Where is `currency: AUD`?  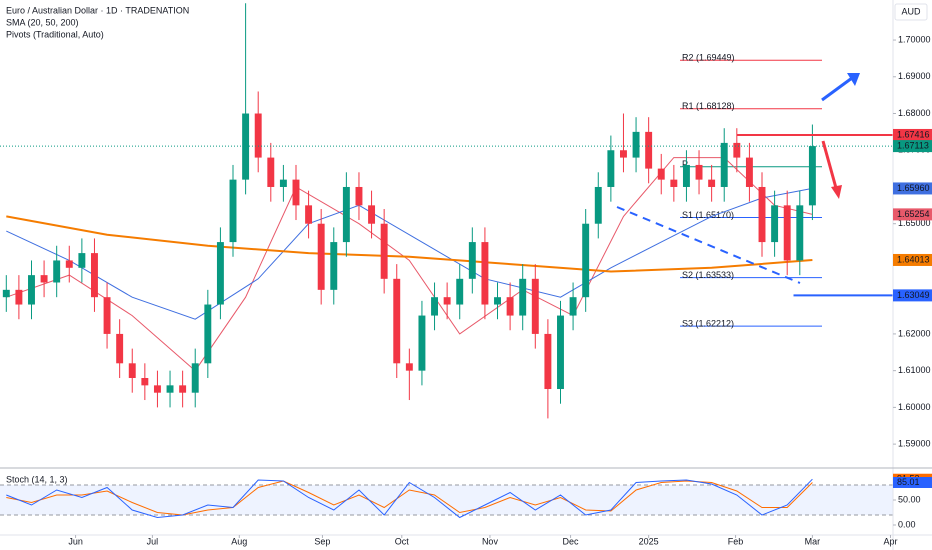 currency: AUD is located at coordinates (911, 11).